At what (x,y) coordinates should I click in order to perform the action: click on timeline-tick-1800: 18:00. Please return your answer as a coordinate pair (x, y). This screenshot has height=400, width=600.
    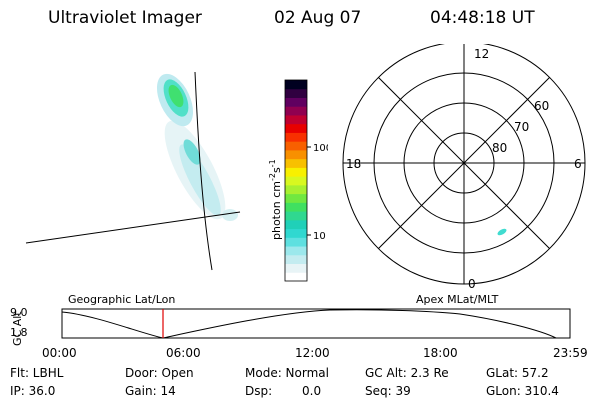
    Looking at the image, I should click on (440, 353).